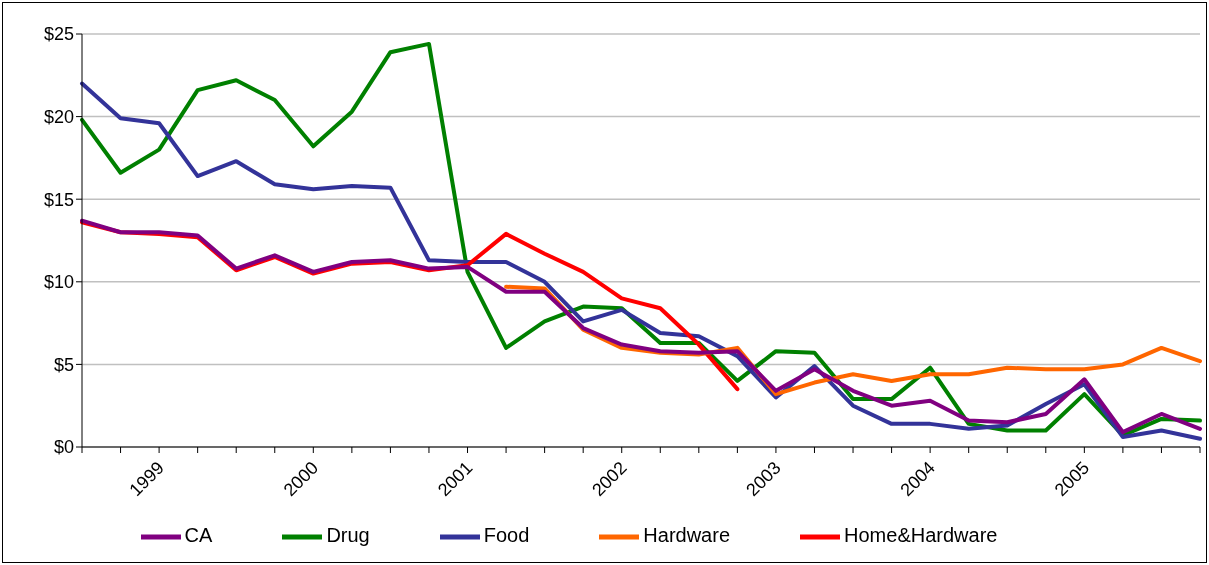 This screenshot has height=565, width=1209. I want to click on y-tick-label: $10, so click(58, 282).